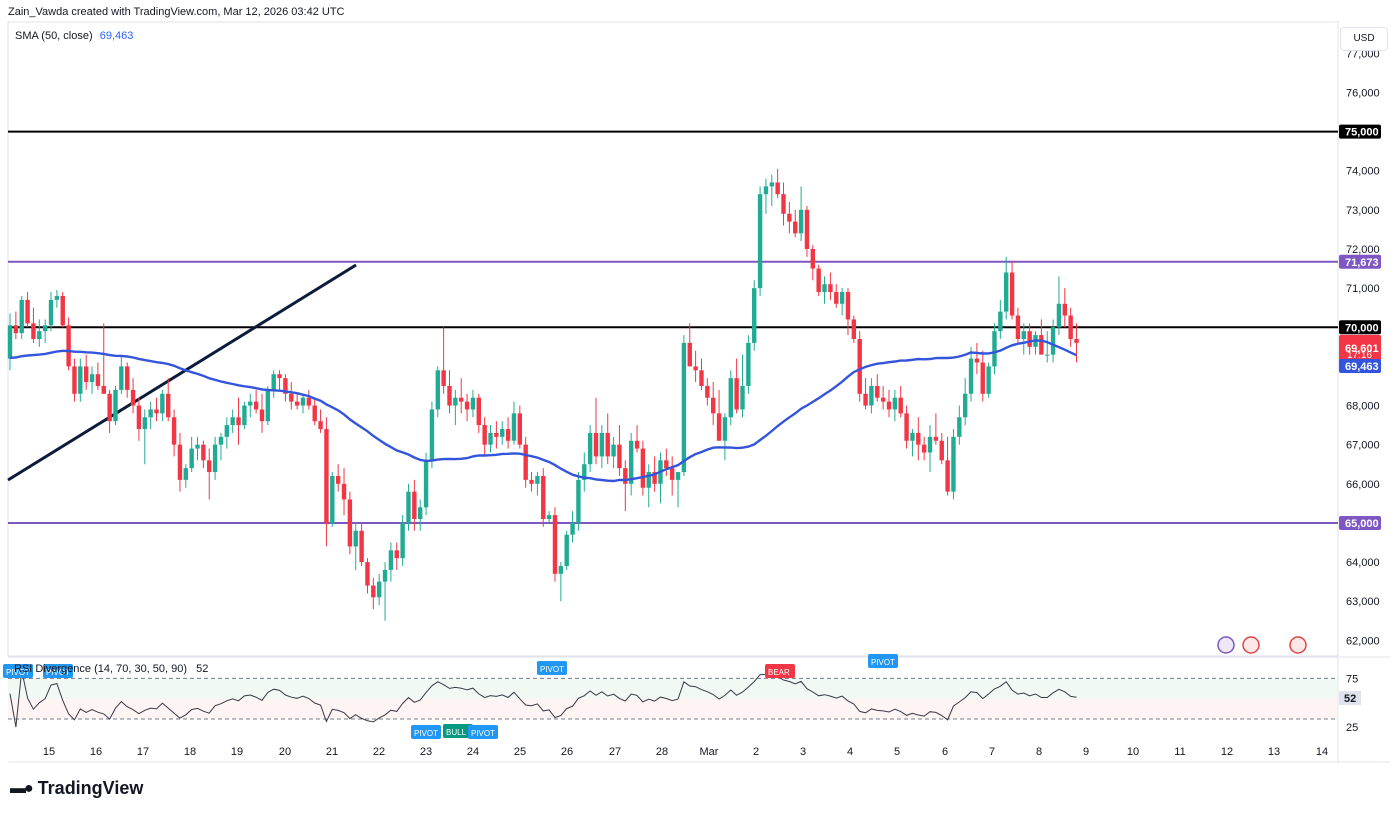 The height and width of the screenshot is (819, 1400). What do you see at coordinates (182, 372) in the screenshot?
I see `trendline` at bounding box center [182, 372].